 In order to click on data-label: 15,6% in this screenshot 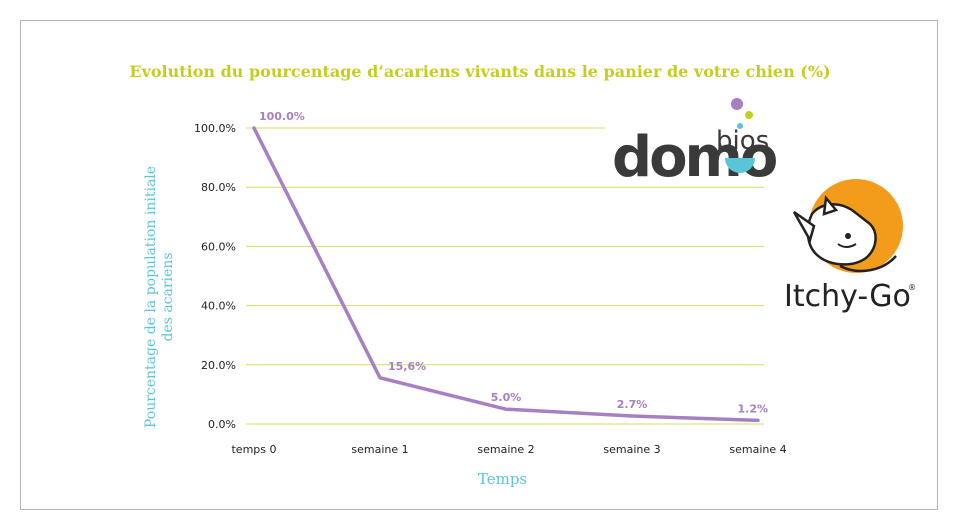, I will do `click(407, 366)`.